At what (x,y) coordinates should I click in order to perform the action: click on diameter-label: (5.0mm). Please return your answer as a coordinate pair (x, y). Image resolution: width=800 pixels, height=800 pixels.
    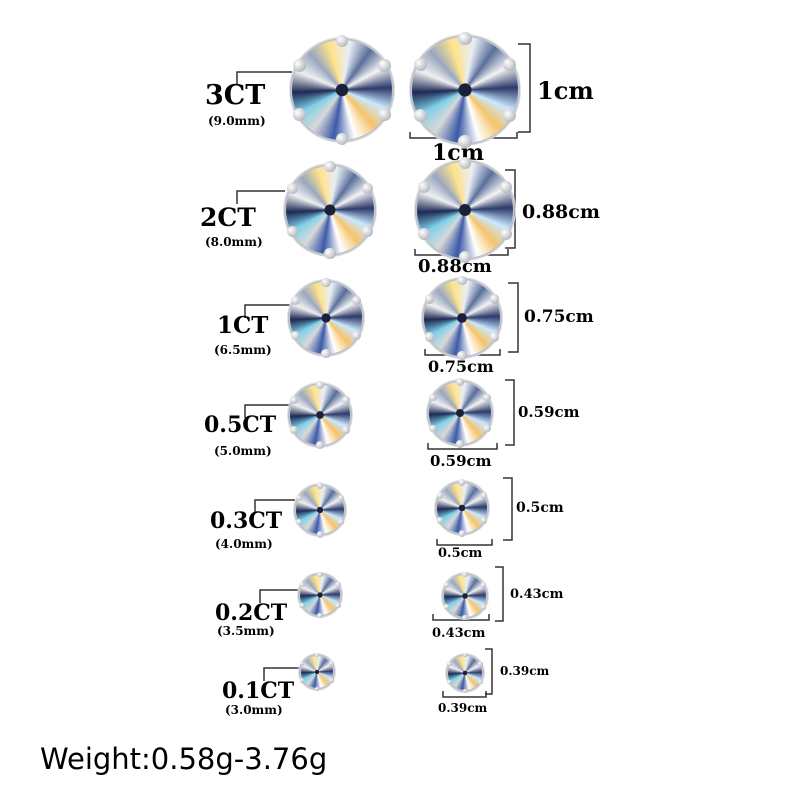
    Looking at the image, I should click on (243, 451).